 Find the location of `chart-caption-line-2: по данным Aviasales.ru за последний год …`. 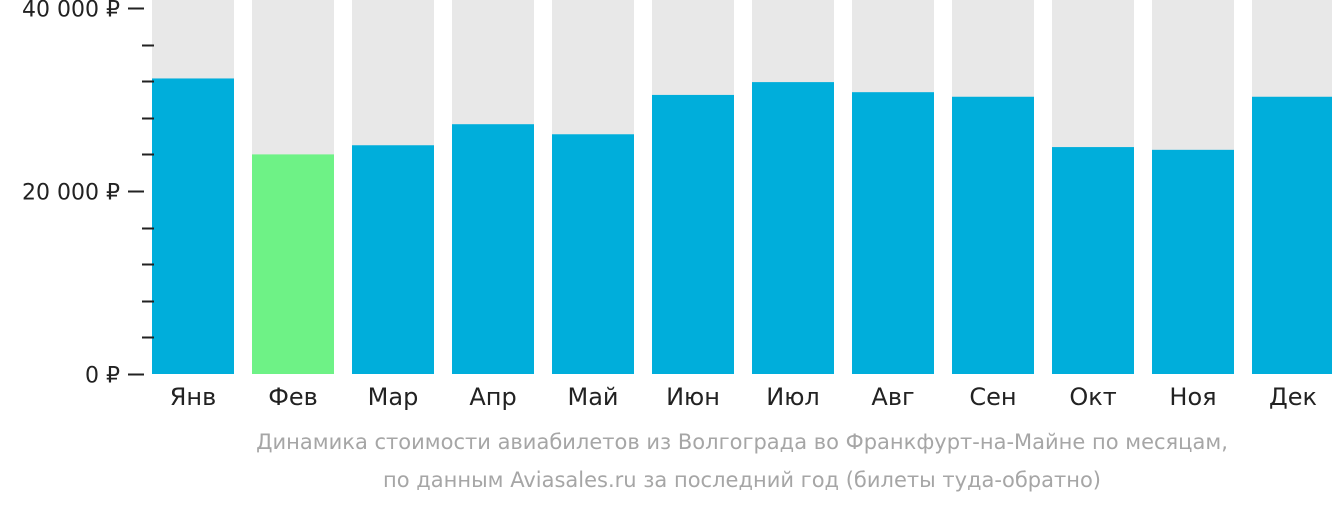

chart-caption-line-2: по данным Aviasales.ru за последний год … is located at coordinates (742, 480).